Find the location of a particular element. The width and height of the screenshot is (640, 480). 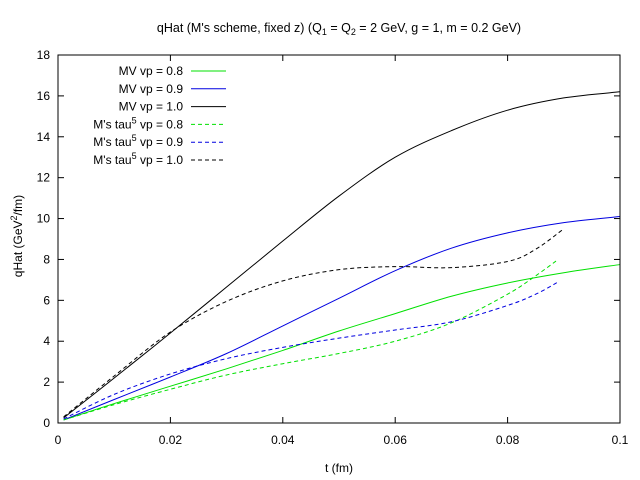

legend-label: M's tau5 vp = 0.8 is located at coordinates (138, 123).